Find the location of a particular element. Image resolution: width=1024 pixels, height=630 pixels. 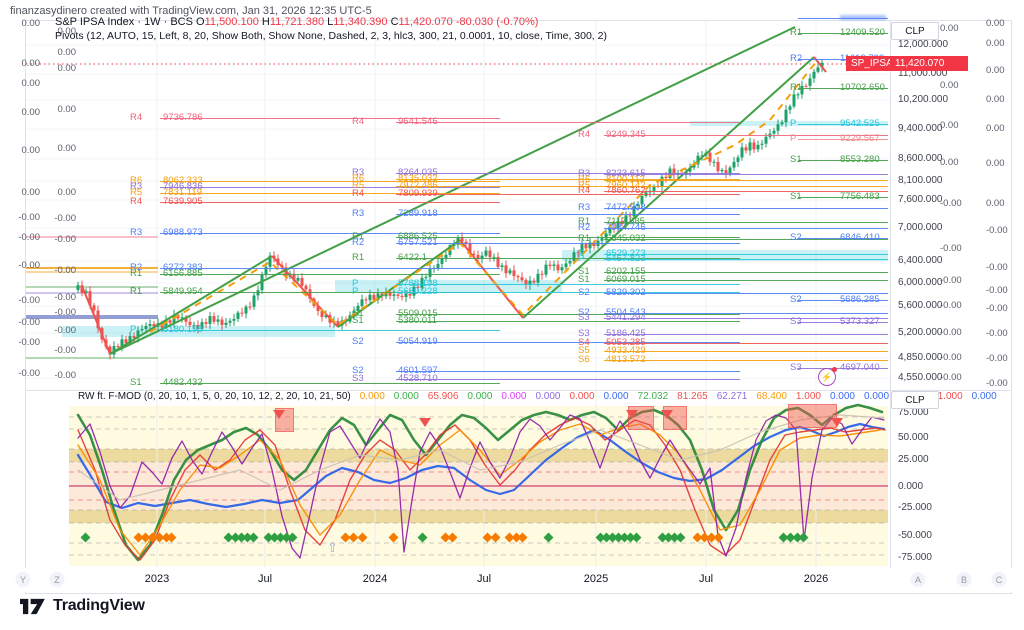

flash-marker-icon: ⚡ is located at coordinates (827, 376).